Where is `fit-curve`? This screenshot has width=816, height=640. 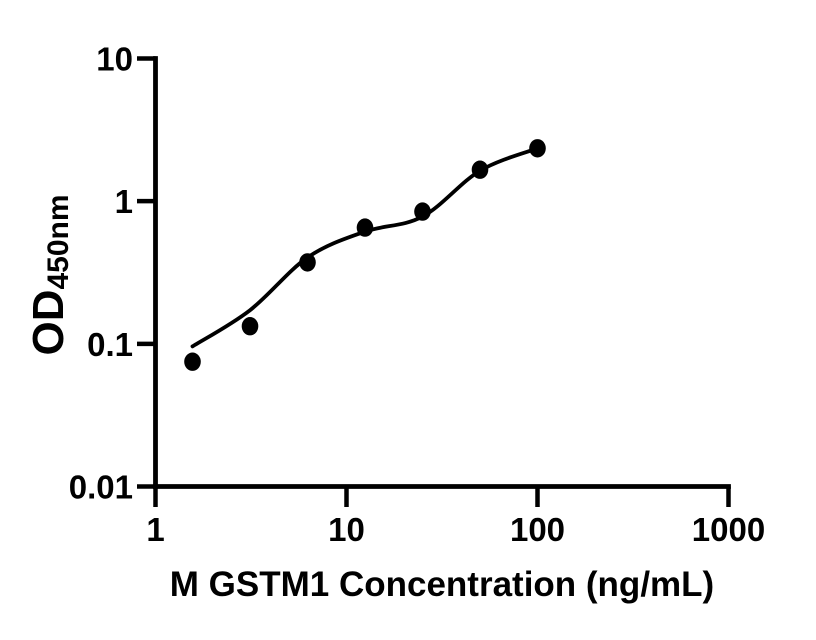 fit-curve is located at coordinates (365, 247).